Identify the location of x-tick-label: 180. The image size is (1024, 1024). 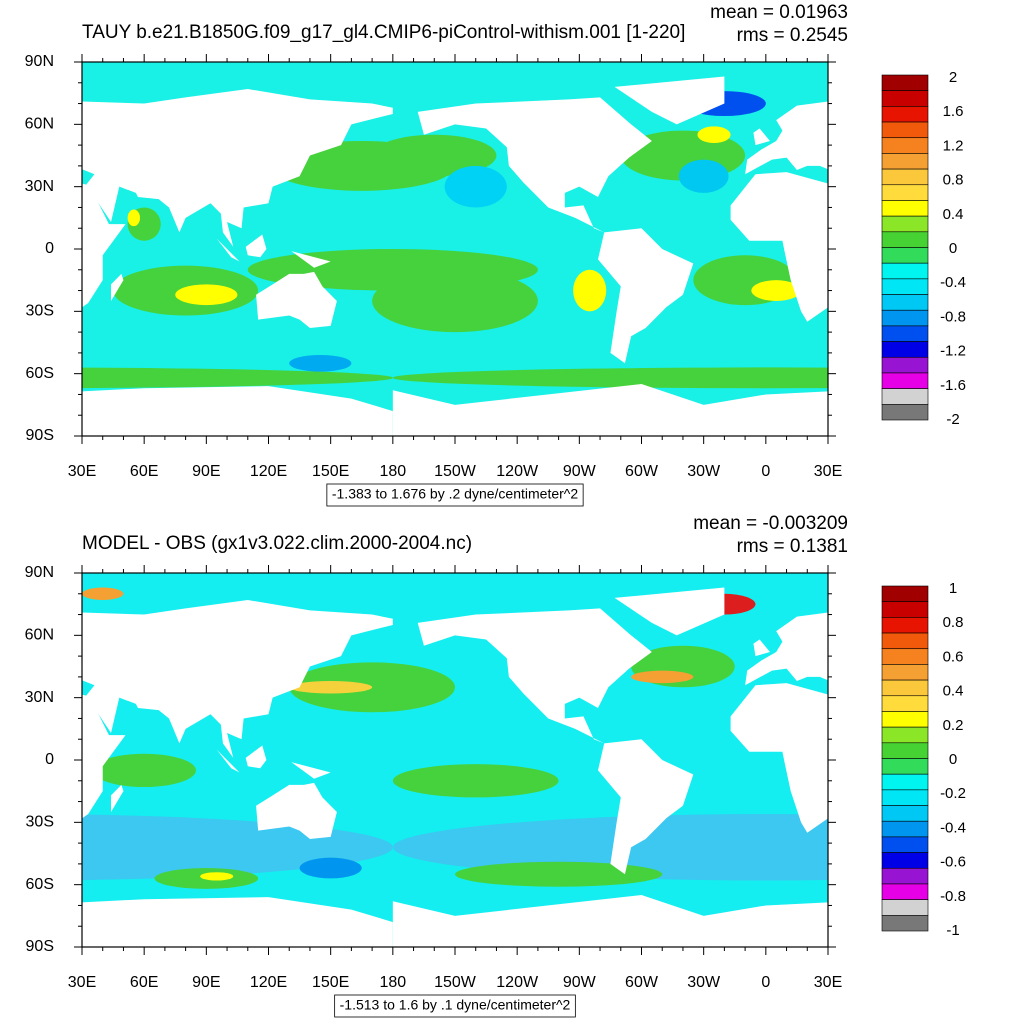
(392, 982).